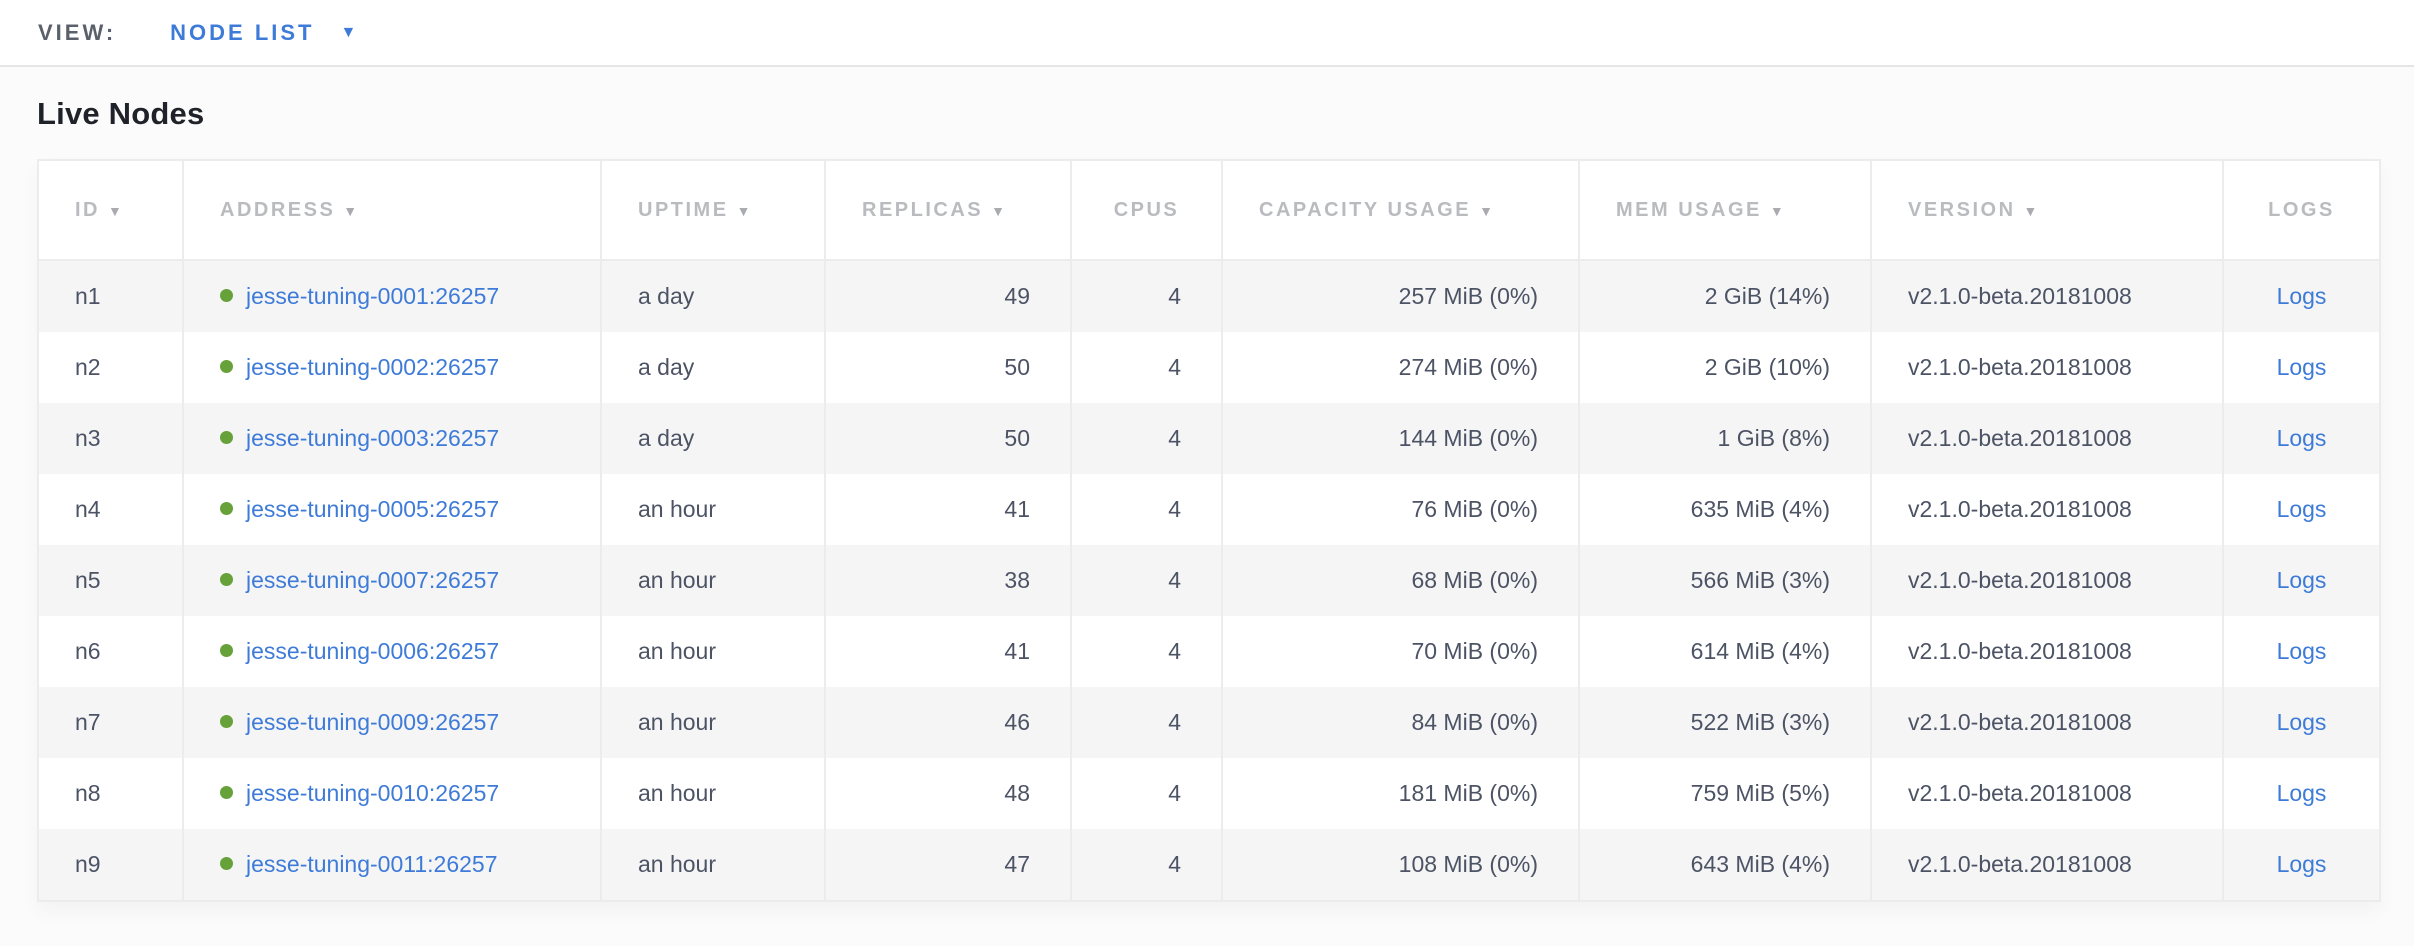 Image resolution: width=2414 pixels, height=948 pixels. I want to click on cell-capacity_usage: 257 MiB (0%), so click(1401, 296).